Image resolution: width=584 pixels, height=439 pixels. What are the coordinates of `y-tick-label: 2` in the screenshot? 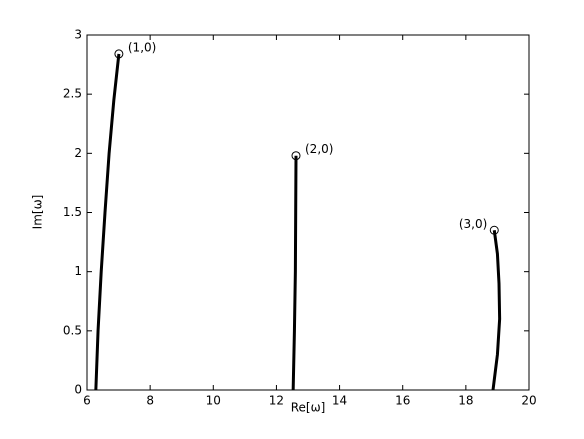 It's located at (78, 153).